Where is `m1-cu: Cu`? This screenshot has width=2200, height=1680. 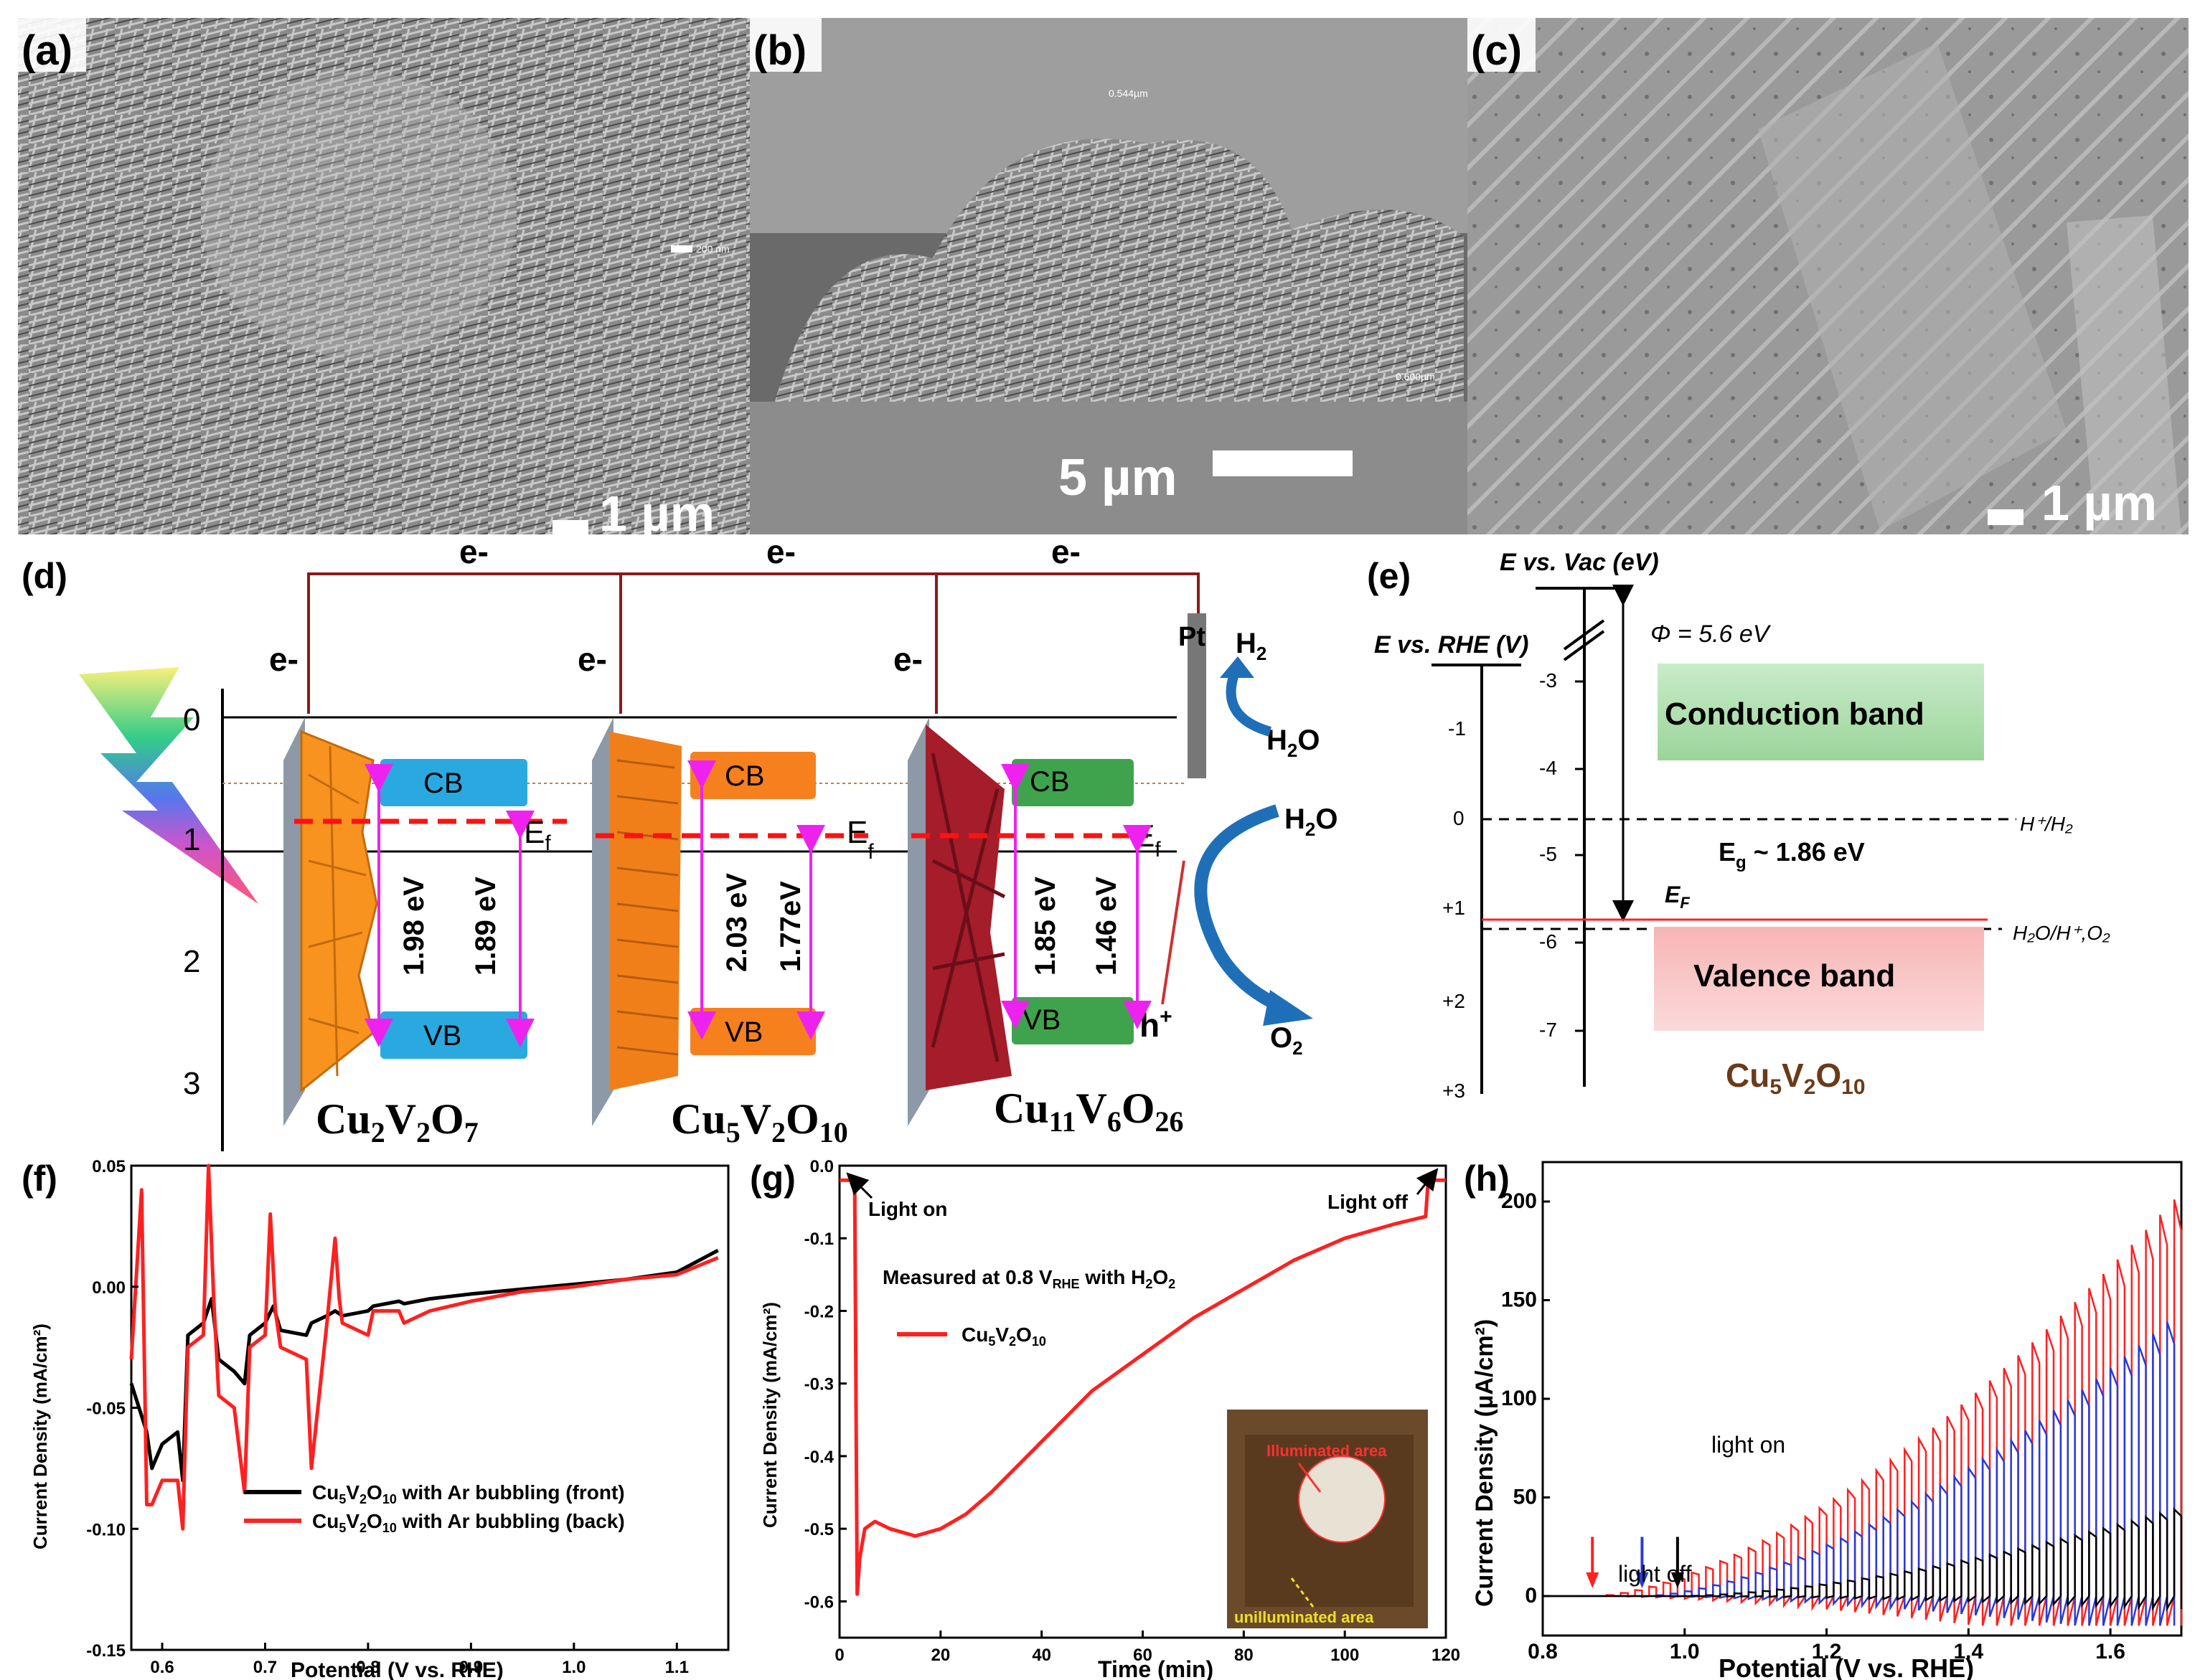
m1-cu: Cu is located at coordinates (343, 1119).